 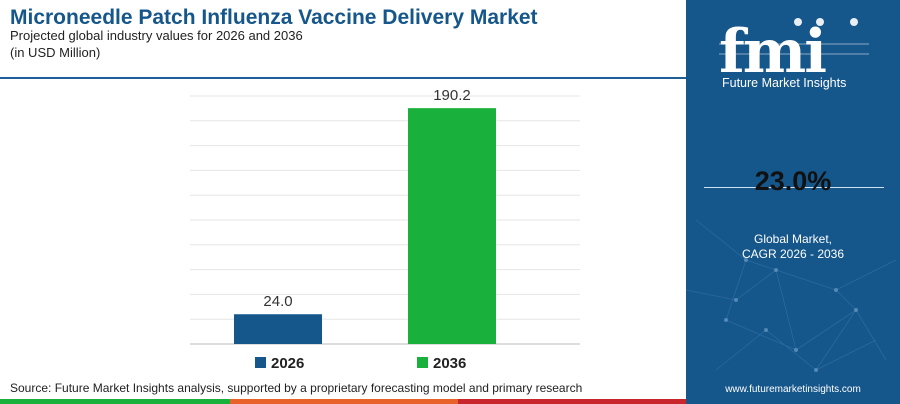 I want to click on legend: 2026 2036, so click(x=360, y=363).